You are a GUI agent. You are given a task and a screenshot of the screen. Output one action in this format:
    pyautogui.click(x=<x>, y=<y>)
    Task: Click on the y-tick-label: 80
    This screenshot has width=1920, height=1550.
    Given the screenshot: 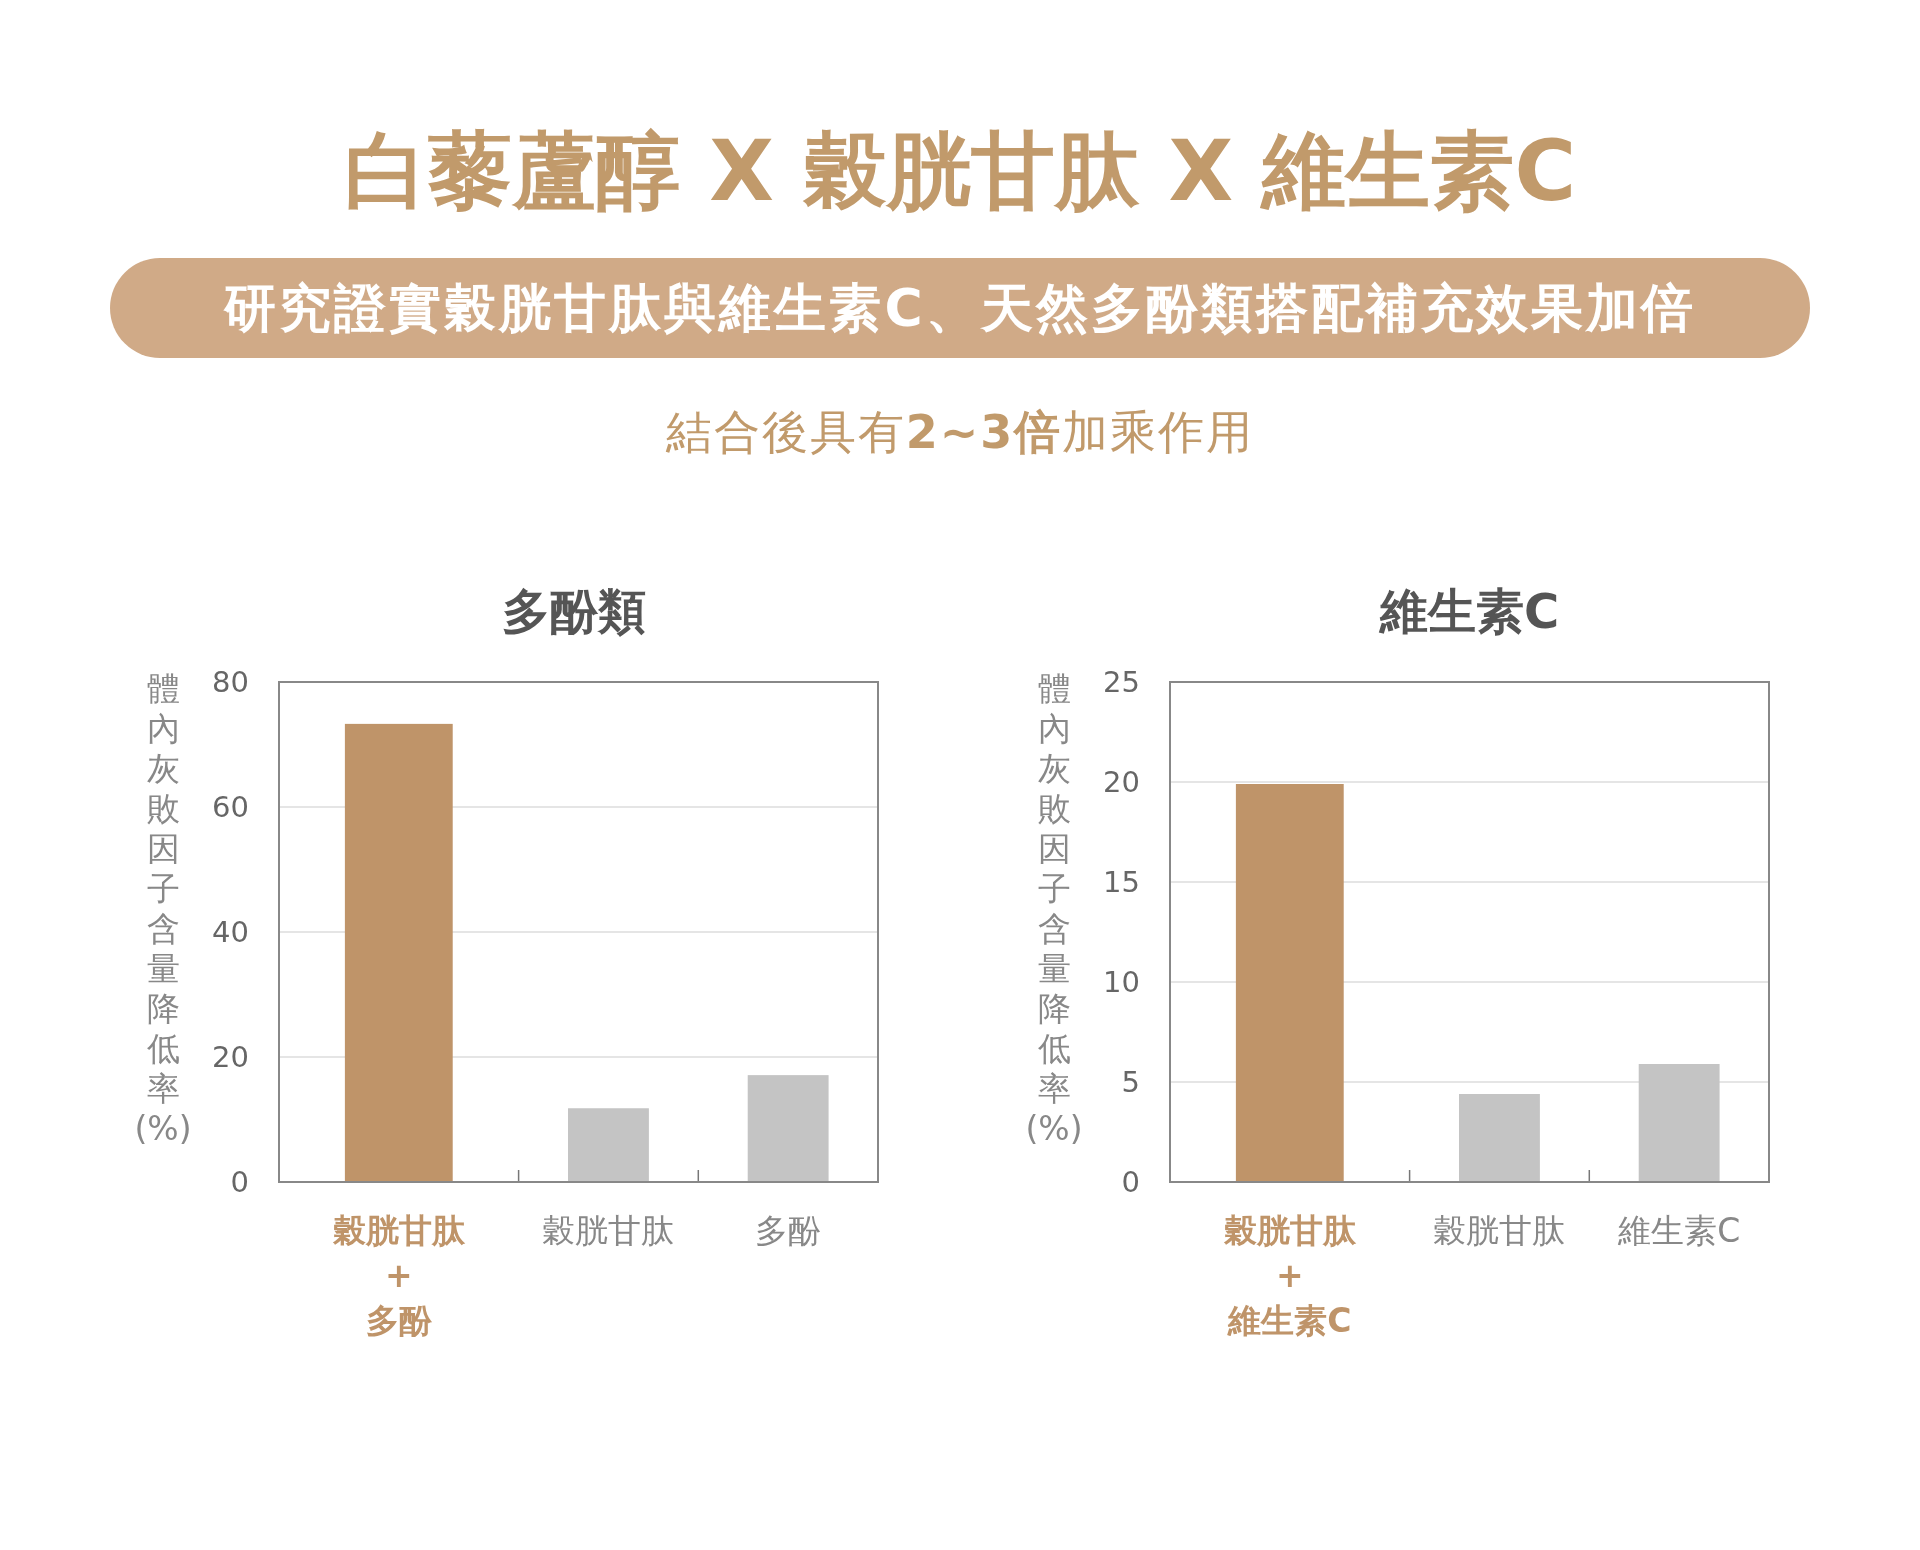 What is the action you would take?
    pyautogui.click(x=230, y=682)
    